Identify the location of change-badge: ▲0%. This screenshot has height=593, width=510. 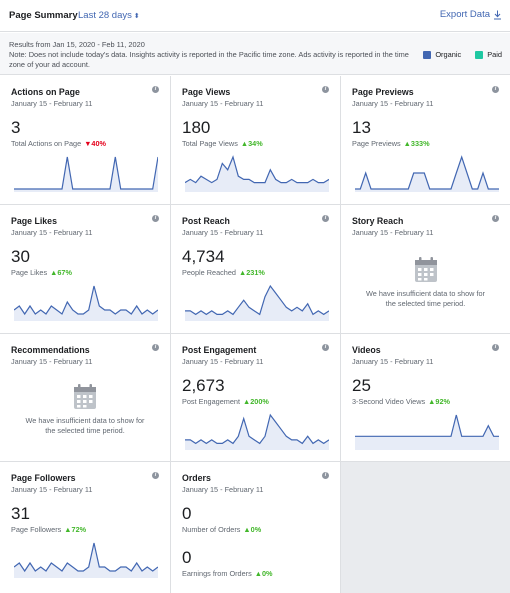
(252, 529).